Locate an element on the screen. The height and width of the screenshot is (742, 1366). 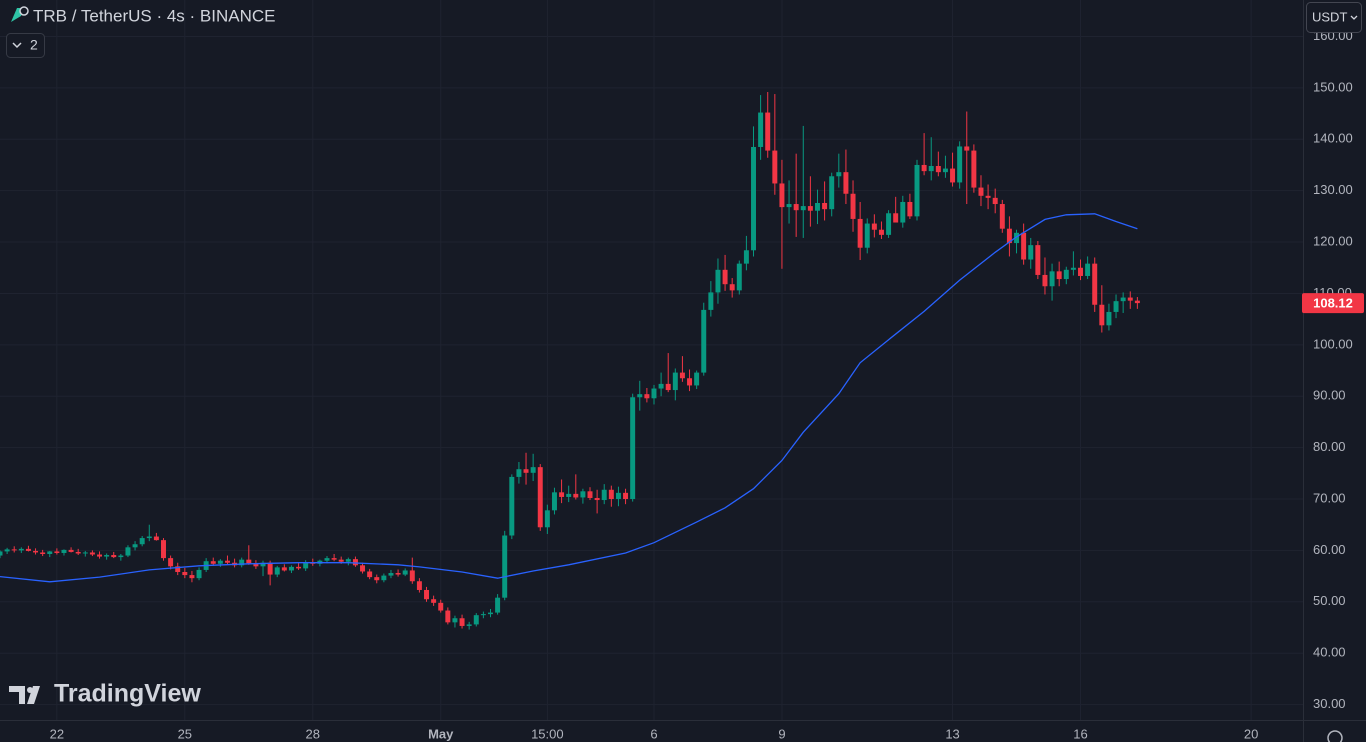
y-tick-label: 80.00 is located at coordinates (1329, 446).